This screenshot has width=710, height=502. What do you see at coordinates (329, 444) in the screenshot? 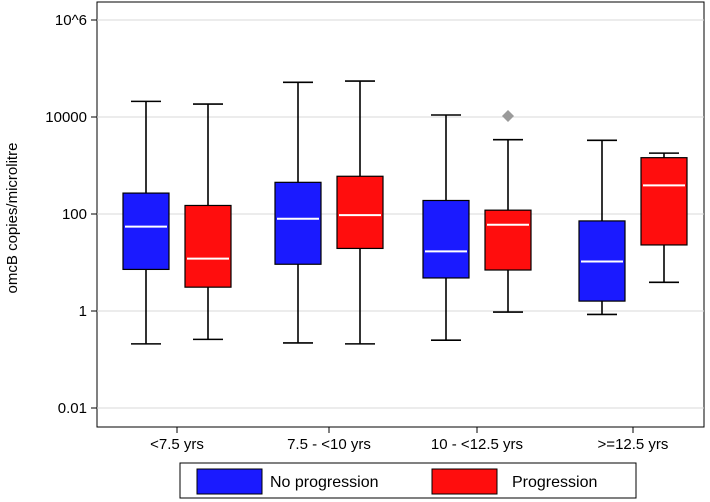
I see `x-tick-label: 7.5 - <10 yrs` at bounding box center [329, 444].